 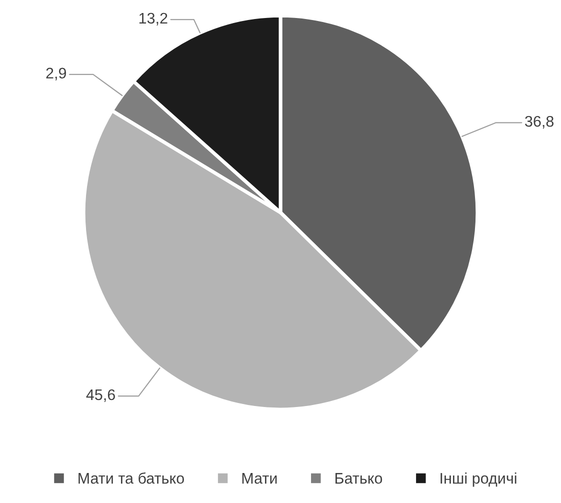 What do you see at coordinates (478, 479) in the screenshot?
I see `legend-label: Інші родичі` at bounding box center [478, 479].